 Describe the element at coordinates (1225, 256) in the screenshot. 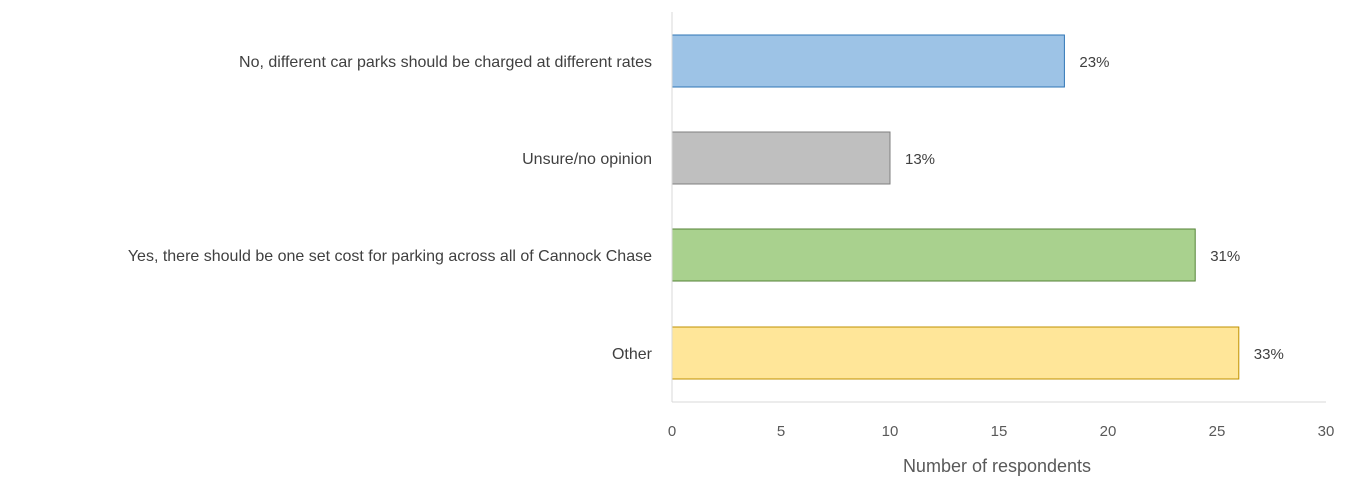

I see `data-label-3: 31%` at that location.